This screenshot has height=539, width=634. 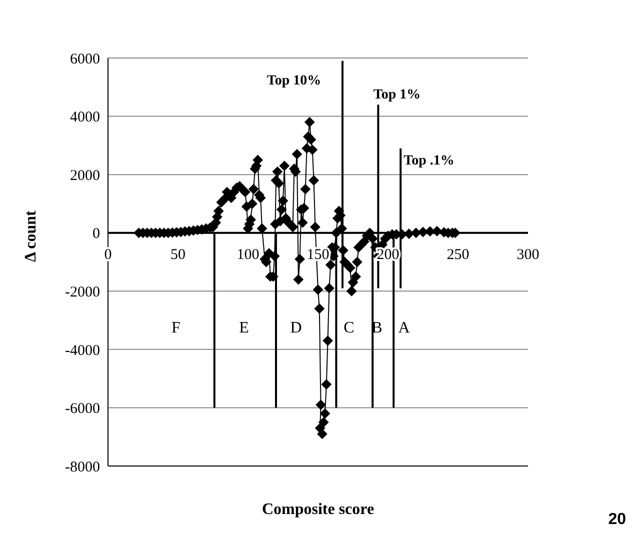 What do you see at coordinates (429, 161) in the screenshot?
I see `annotation: Top .1%` at bounding box center [429, 161].